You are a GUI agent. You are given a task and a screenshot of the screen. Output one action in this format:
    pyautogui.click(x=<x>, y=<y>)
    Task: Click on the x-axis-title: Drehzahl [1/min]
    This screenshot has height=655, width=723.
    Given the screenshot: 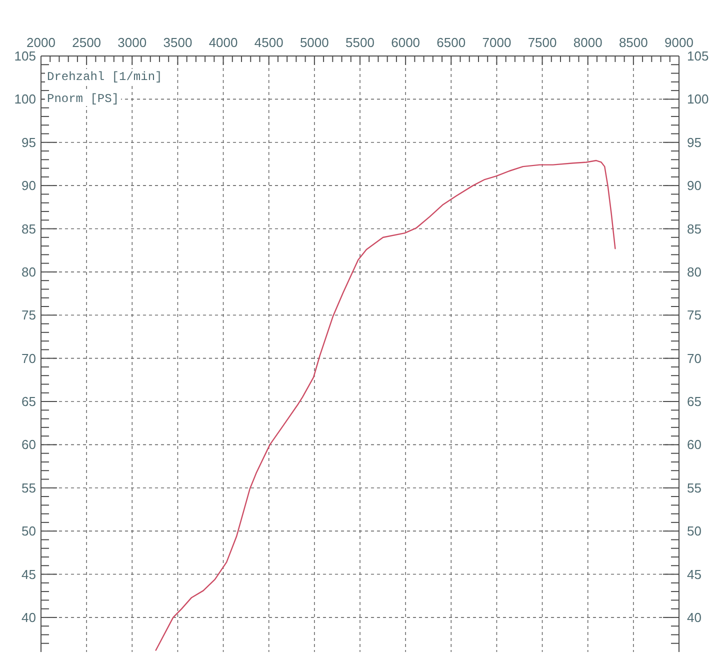 What is the action you would take?
    pyautogui.click(x=104, y=77)
    